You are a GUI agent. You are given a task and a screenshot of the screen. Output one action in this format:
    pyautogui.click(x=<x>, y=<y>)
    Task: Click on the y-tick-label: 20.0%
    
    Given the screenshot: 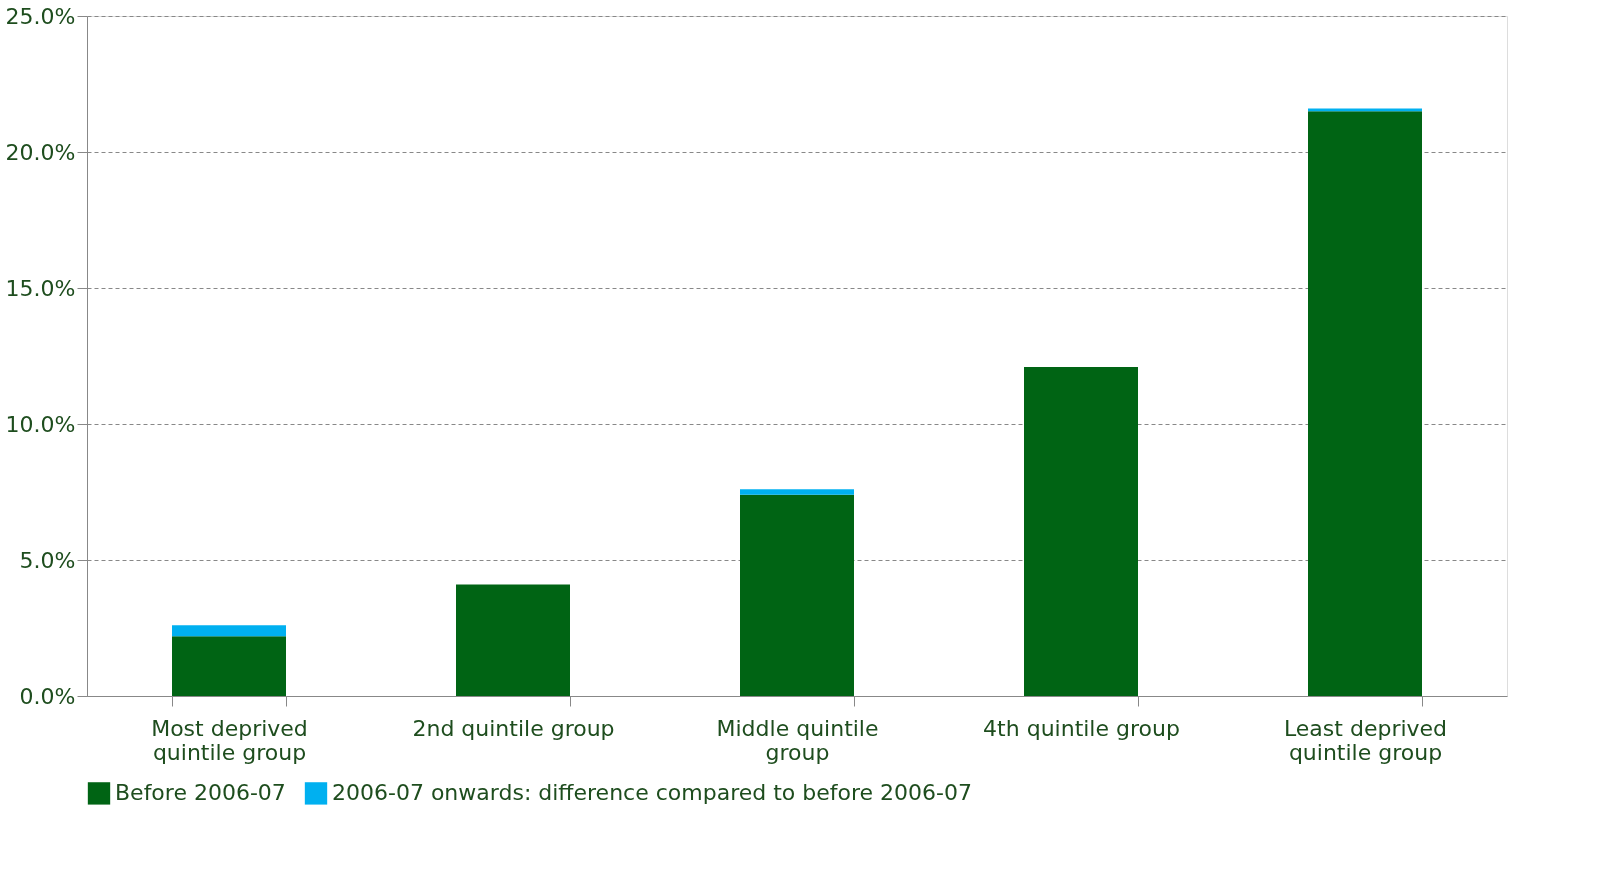 What is the action you would take?
    pyautogui.click(x=40, y=152)
    